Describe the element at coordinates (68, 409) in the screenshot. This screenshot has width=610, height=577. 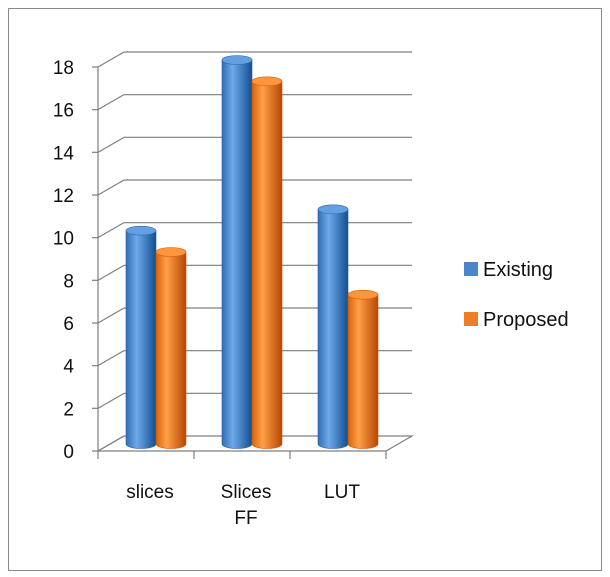
I see `y-tick-label: 2` at that location.